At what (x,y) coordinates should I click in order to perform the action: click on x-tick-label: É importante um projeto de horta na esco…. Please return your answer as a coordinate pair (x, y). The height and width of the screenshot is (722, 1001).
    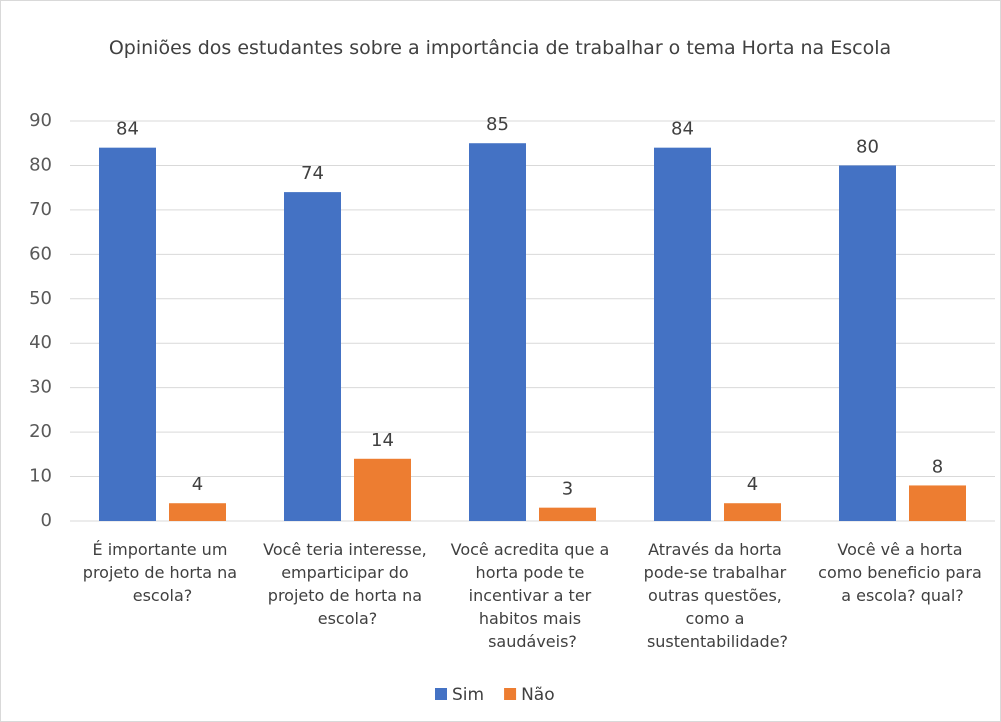
    Looking at the image, I should click on (162, 572).